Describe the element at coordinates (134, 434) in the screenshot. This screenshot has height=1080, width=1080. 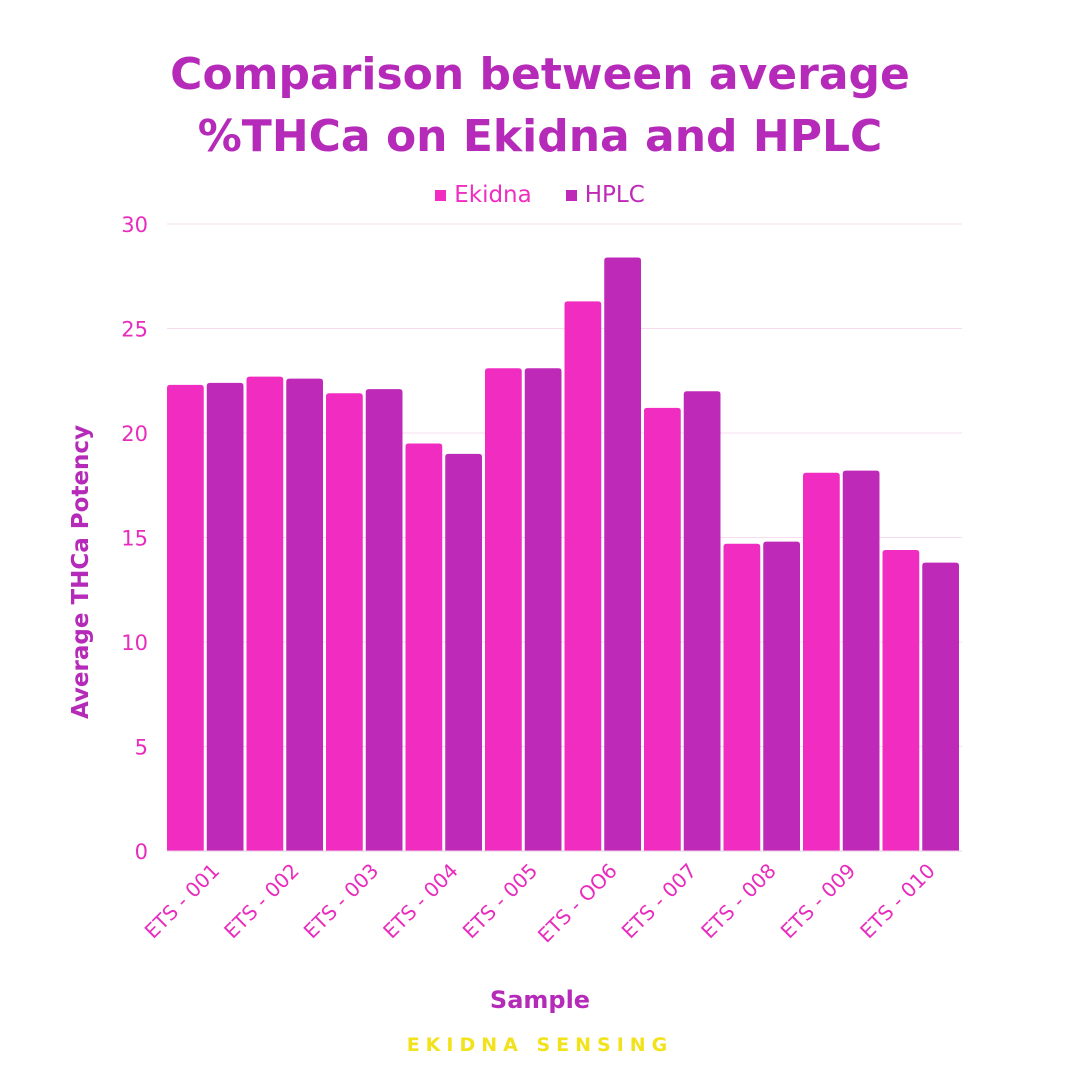
I see `y-tick-label: 20` at that location.